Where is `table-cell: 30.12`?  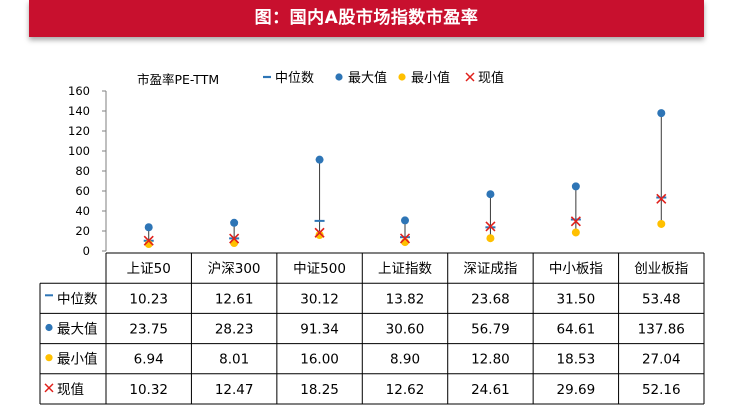 table-cell: 30.12 is located at coordinates (319, 299).